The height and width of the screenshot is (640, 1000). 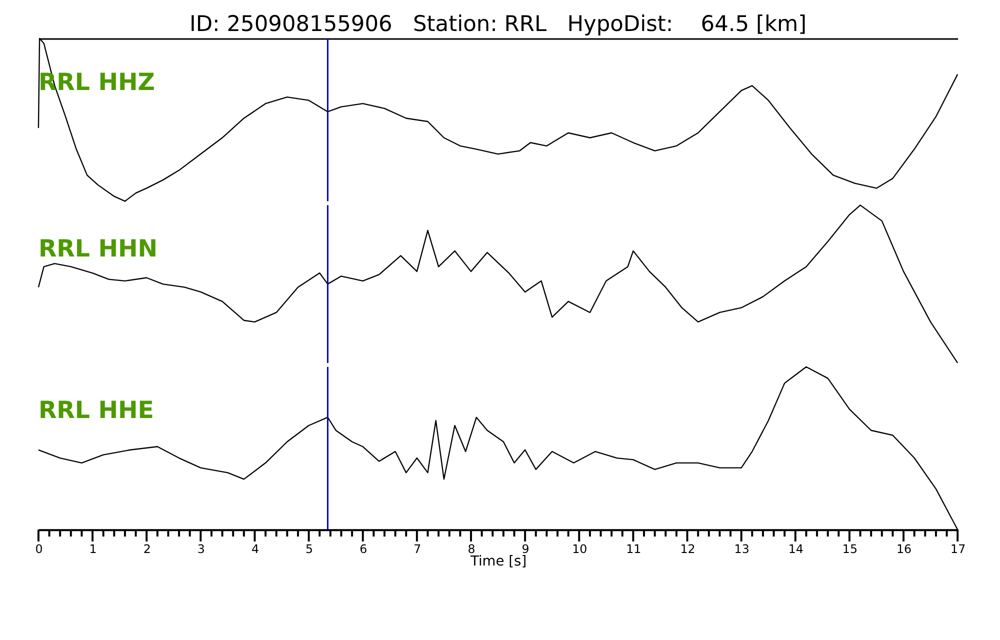 What do you see at coordinates (634, 549) in the screenshot?
I see `x-tick-label: 11` at bounding box center [634, 549].